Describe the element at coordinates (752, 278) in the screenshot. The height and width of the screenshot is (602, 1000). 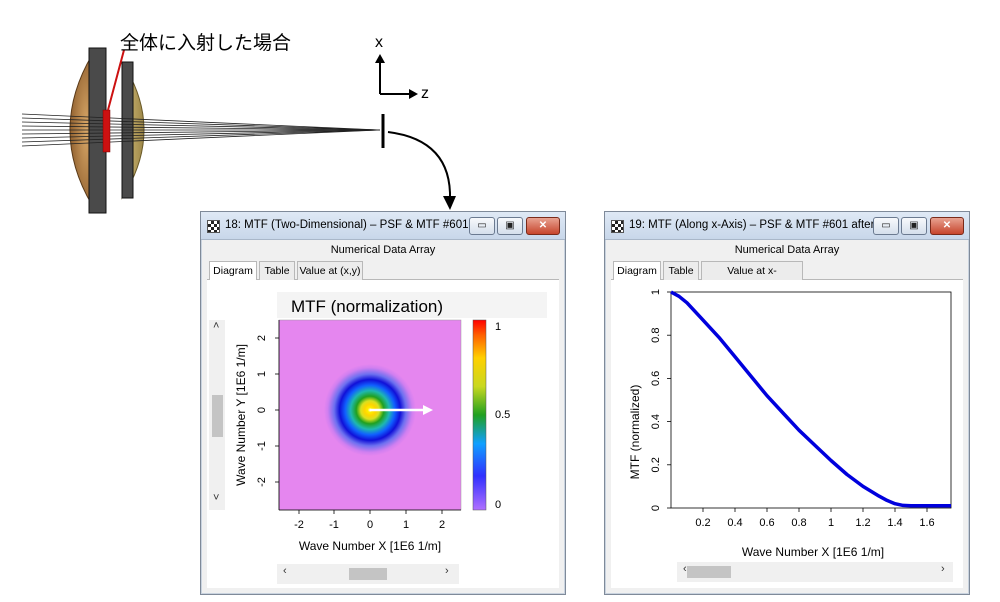
I see `tab-value-at-x: Value at x-Coordinate` at that location.